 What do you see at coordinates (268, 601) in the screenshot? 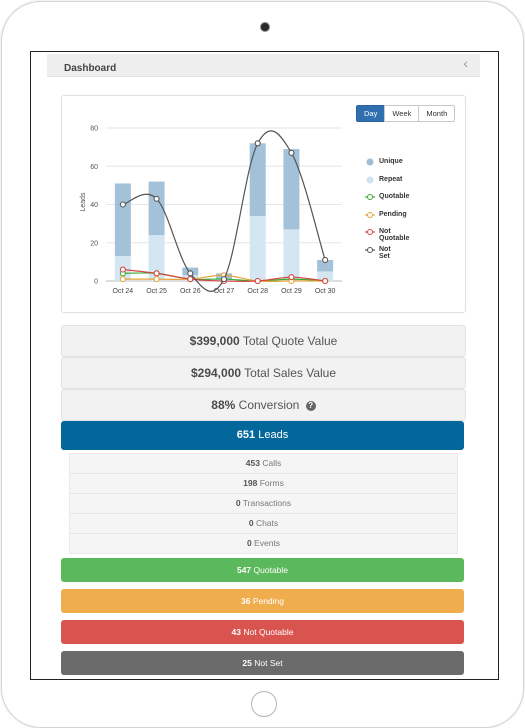
I see `status-label: Pending` at bounding box center [268, 601].